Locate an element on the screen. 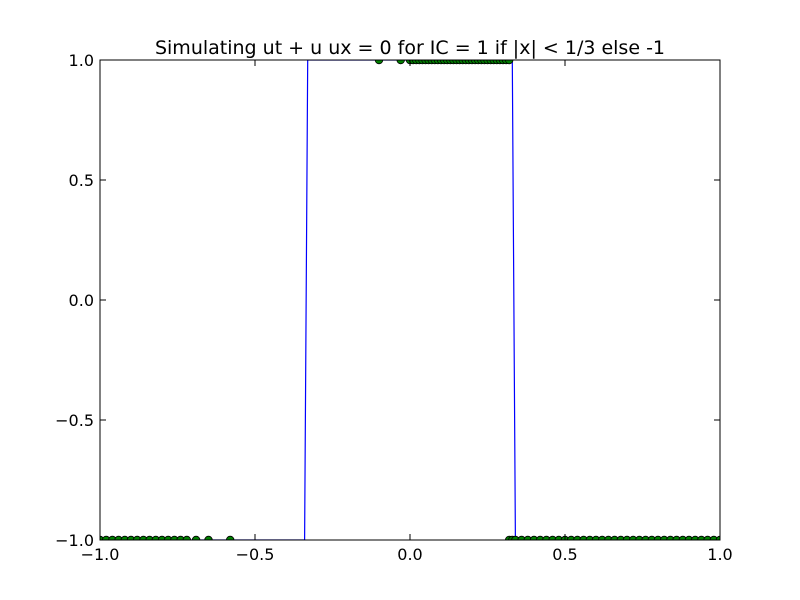  x-tick-label: 0.0 is located at coordinates (409, 554).